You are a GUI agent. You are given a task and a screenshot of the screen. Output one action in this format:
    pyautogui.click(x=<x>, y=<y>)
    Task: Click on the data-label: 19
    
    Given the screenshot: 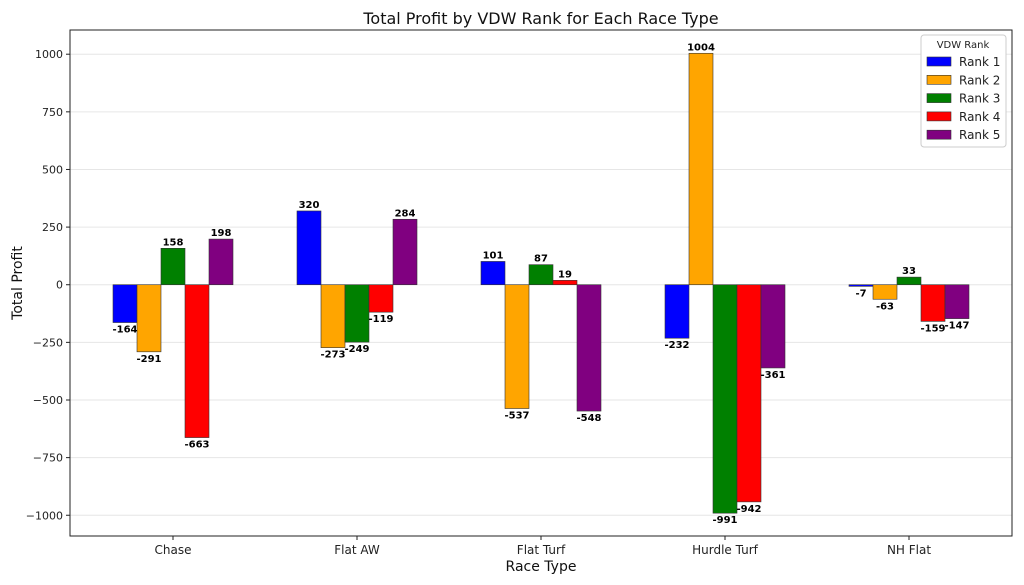 What is the action you would take?
    pyautogui.click(x=565, y=274)
    